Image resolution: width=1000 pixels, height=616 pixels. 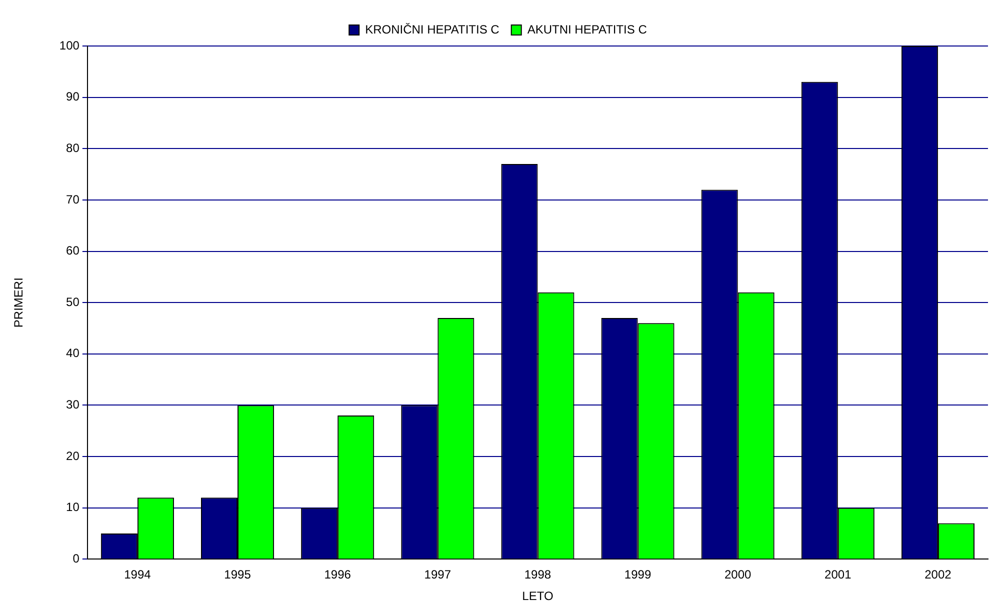 What do you see at coordinates (73, 301) in the screenshot?
I see `y-tick-label: 50` at bounding box center [73, 301].